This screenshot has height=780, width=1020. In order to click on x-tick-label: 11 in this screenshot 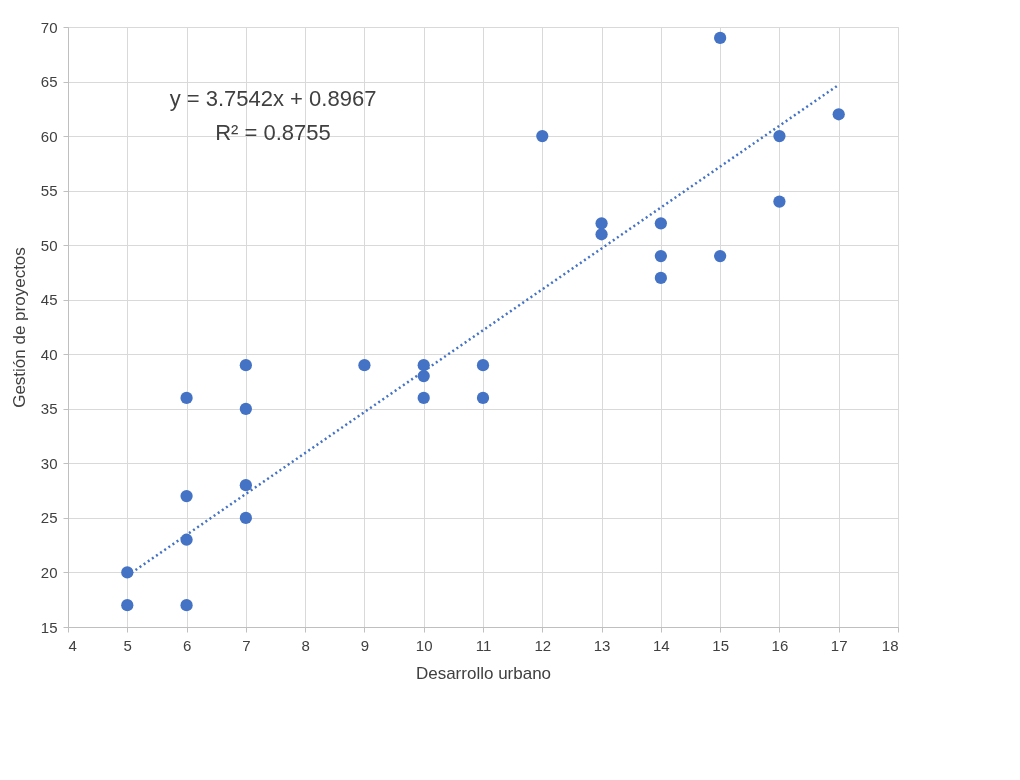, I will do `click(483, 645)`.